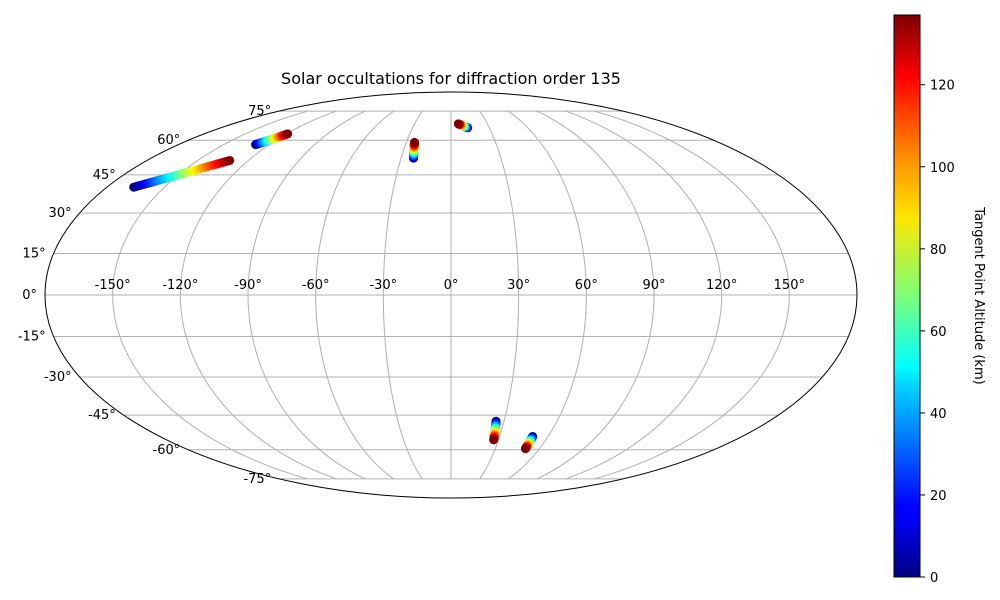  What do you see at coordinates (978, 295) in the screenshot?
I see `colorbar-label: Tangent Point Altitude (km)` at bounding box center [978, 295].